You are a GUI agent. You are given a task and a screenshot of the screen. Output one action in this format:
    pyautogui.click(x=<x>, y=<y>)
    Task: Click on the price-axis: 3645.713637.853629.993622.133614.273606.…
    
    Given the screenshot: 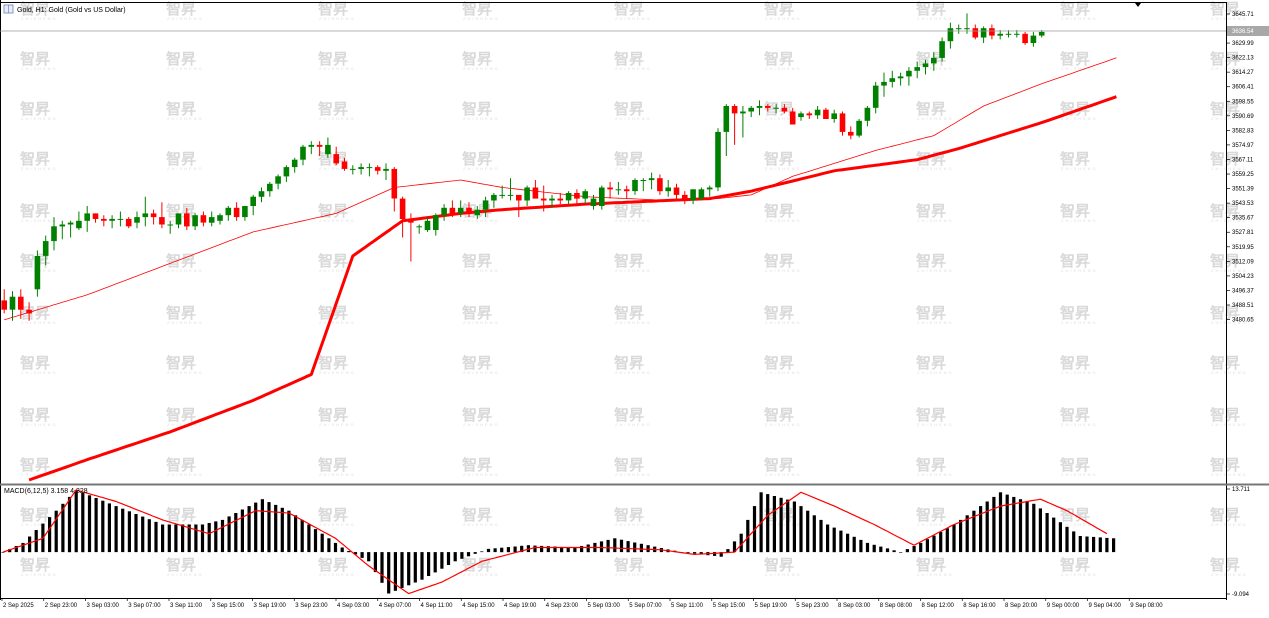 What is the action you would take?
    pyautogui.click(x=1247, y=305)
    